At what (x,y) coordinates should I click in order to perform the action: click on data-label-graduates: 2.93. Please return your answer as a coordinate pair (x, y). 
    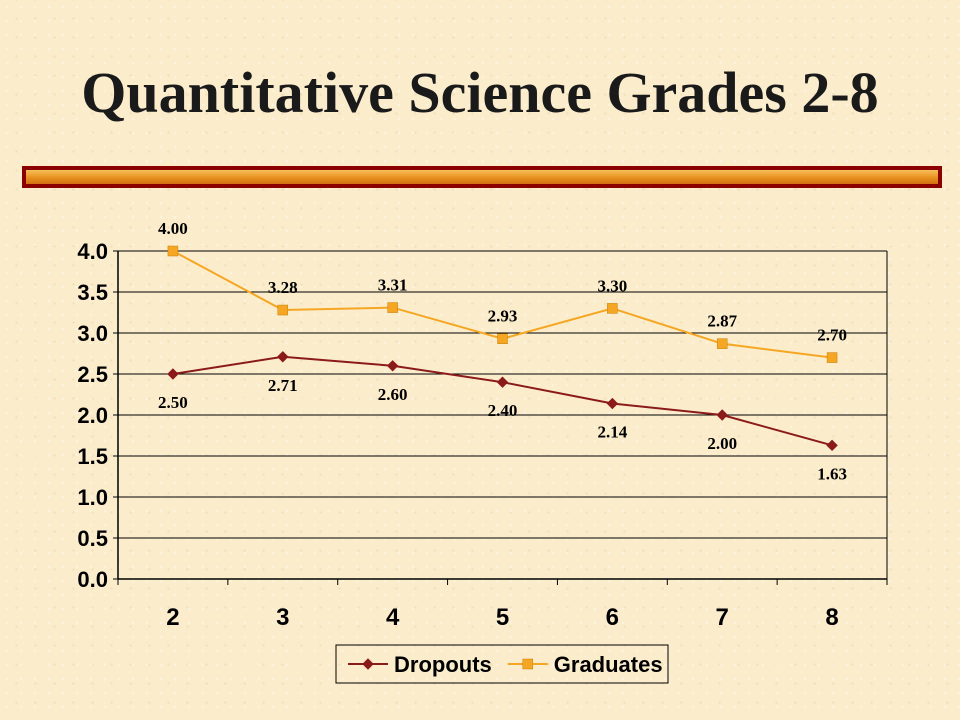
    Looking at the image, I should click on (503, 316).